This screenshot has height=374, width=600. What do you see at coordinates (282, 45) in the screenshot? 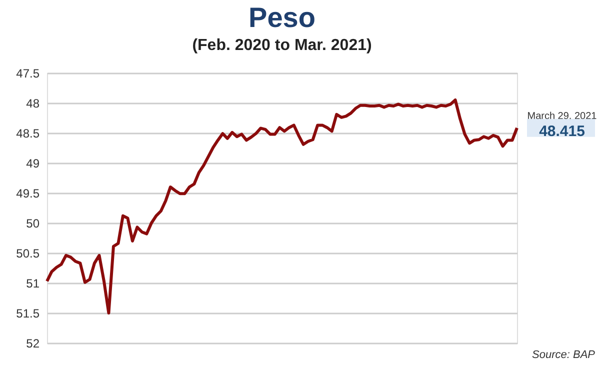
I see `chart-subtitle: (Feb. 2020 to Mar. 2021)` at bounding box center [282, 45].